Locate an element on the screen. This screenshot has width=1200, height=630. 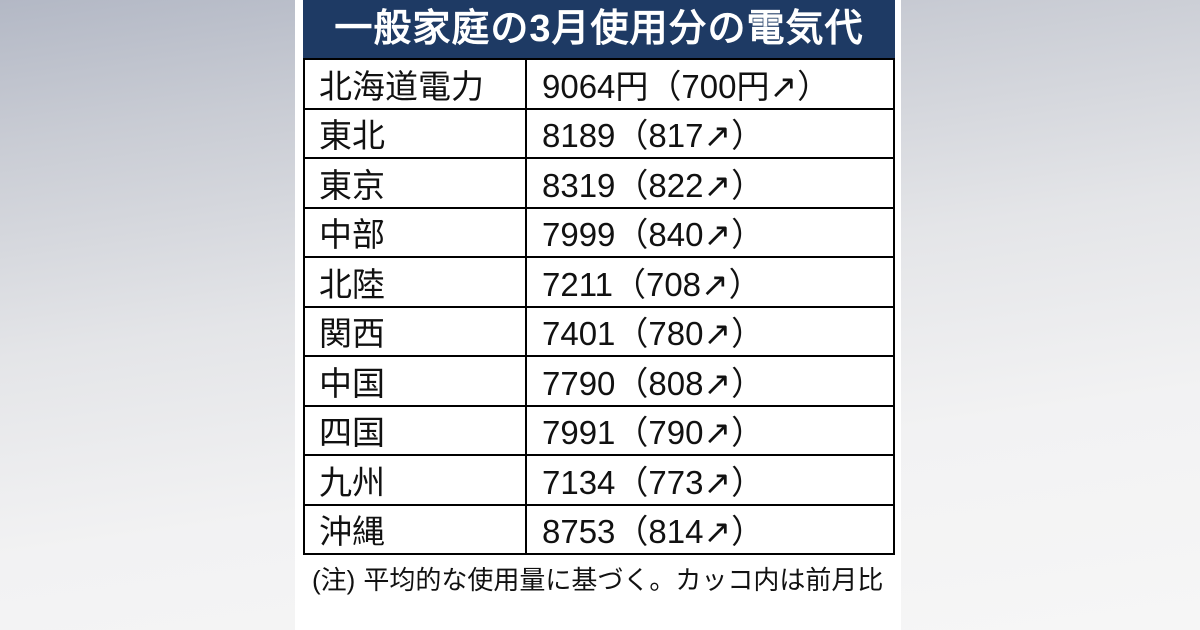
region-cell: 東北 is located at coordinates (416, 133).